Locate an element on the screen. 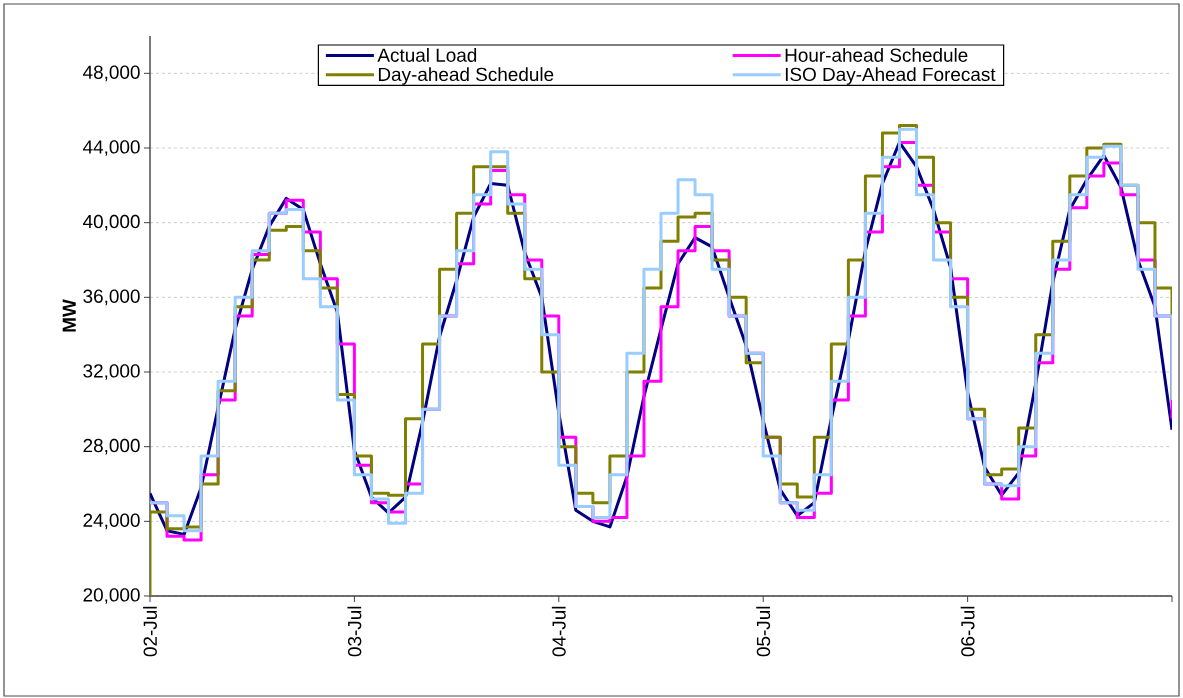 This screenshot has width=1183, height=698. y-tick-label: 24,000 is located at coordinates (111, 521).